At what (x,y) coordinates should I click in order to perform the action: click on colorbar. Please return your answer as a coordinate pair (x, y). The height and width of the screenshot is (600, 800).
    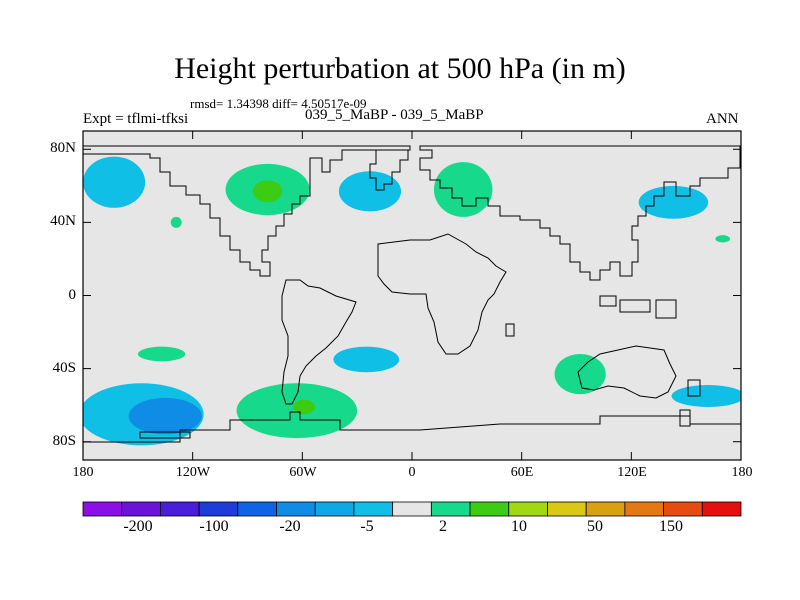
    Looking at the image, I should click on (412, 509).